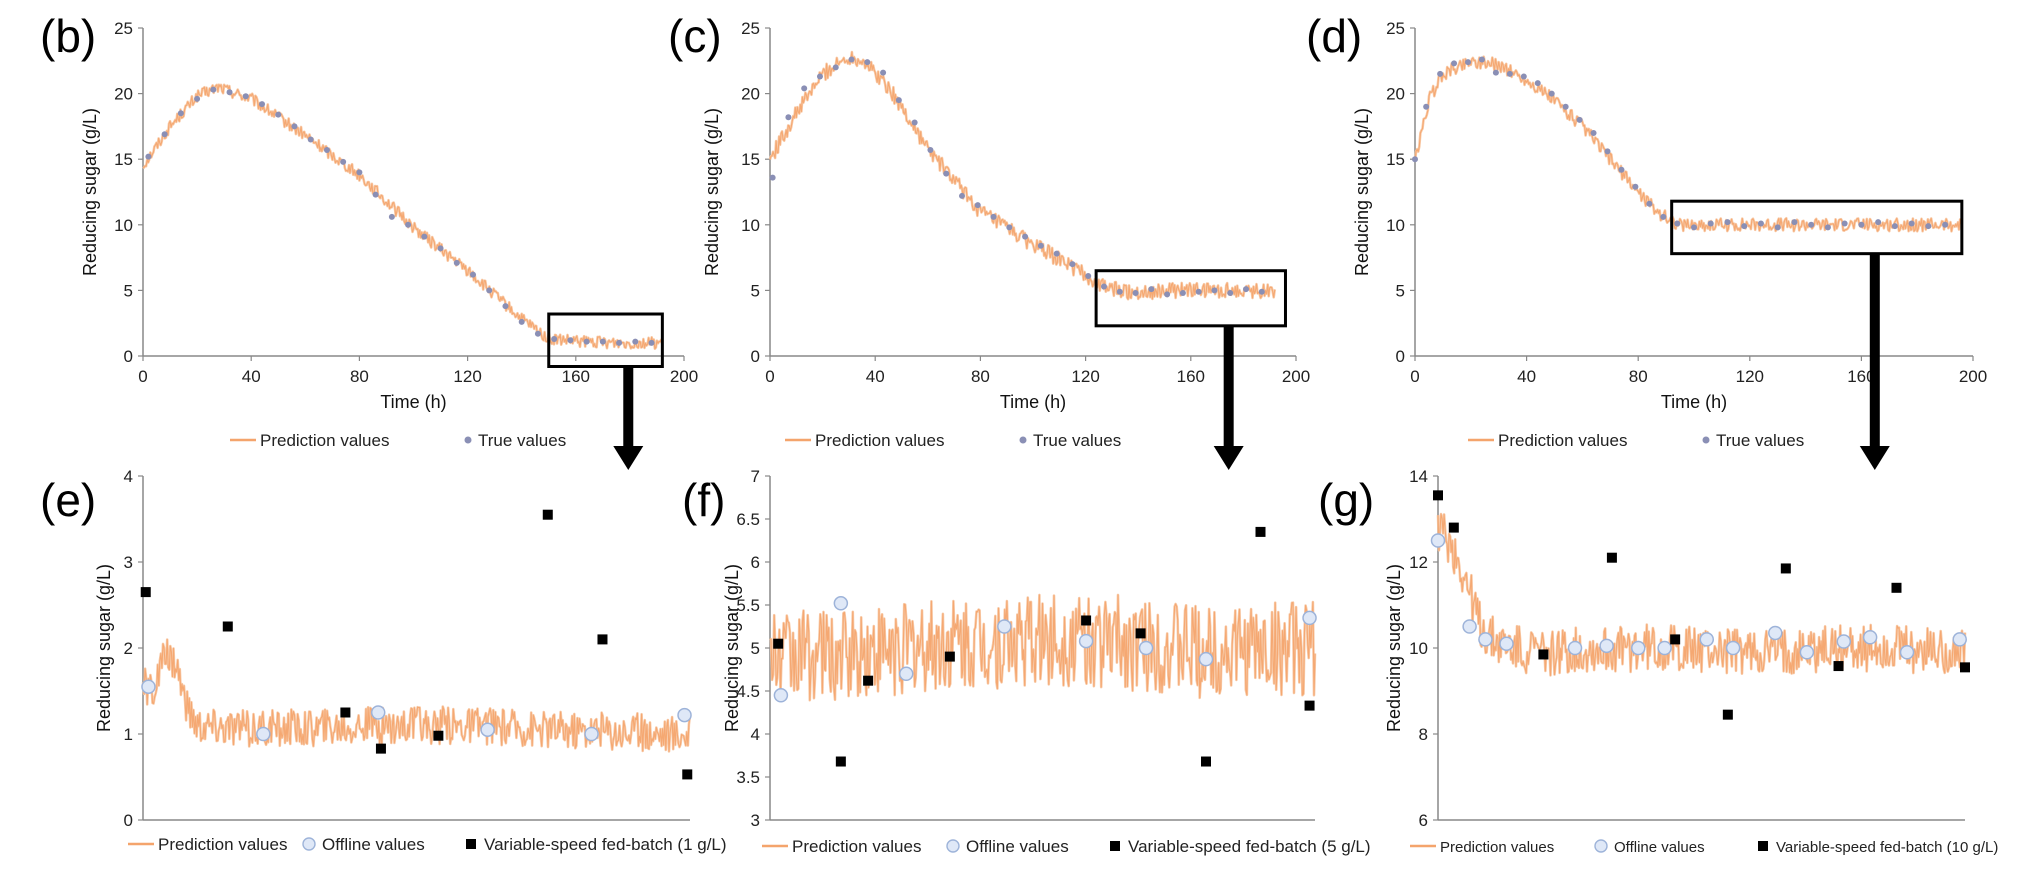 The width and height of the screenshot is (2019, 887). I want to click on y-tick-label: 14, so click(1418, 476).